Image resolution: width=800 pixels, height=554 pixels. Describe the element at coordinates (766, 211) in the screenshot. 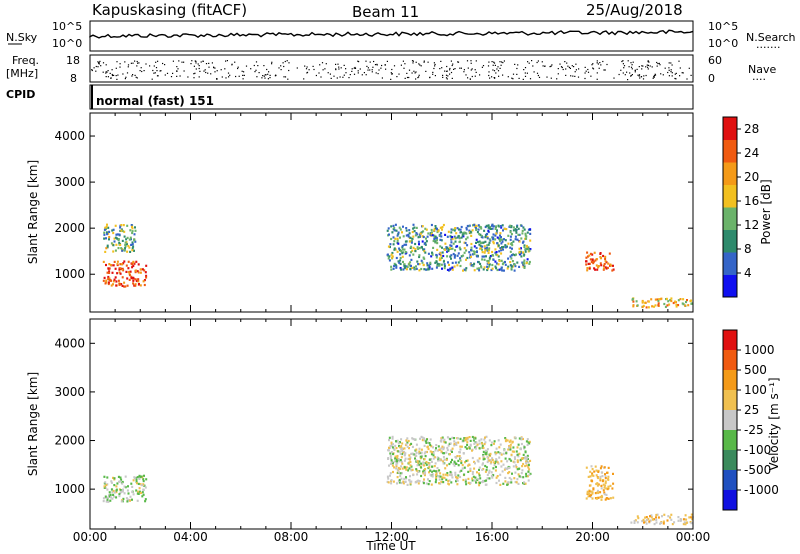

I see `power-cbar-label: Power [dB]` at that location.